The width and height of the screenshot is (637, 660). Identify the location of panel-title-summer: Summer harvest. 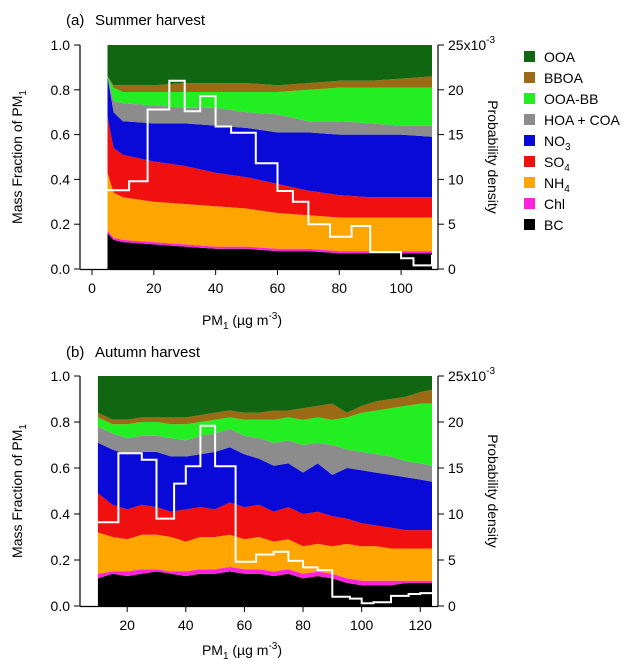
(150, 20).